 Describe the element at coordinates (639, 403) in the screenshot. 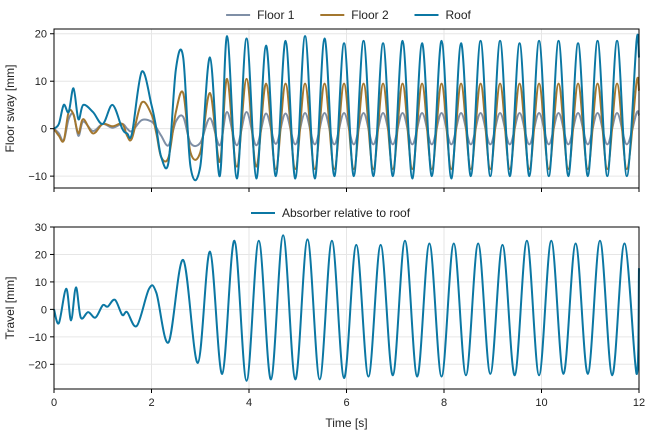

I see `x-tick-label: 12` at that location.